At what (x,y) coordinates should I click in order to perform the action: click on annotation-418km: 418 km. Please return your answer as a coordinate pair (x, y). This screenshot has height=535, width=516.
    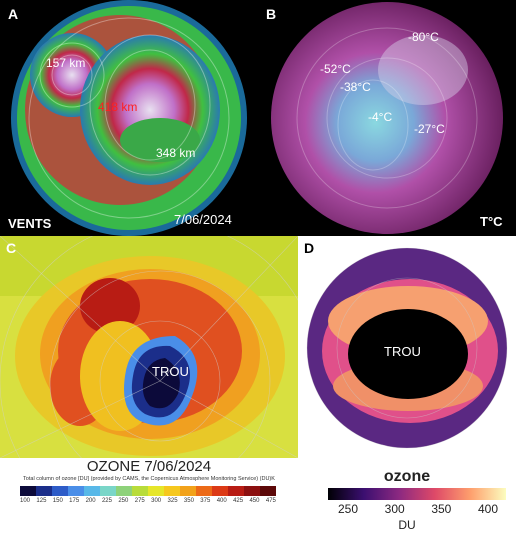
    Looking at the image, I should click on (118, 107).